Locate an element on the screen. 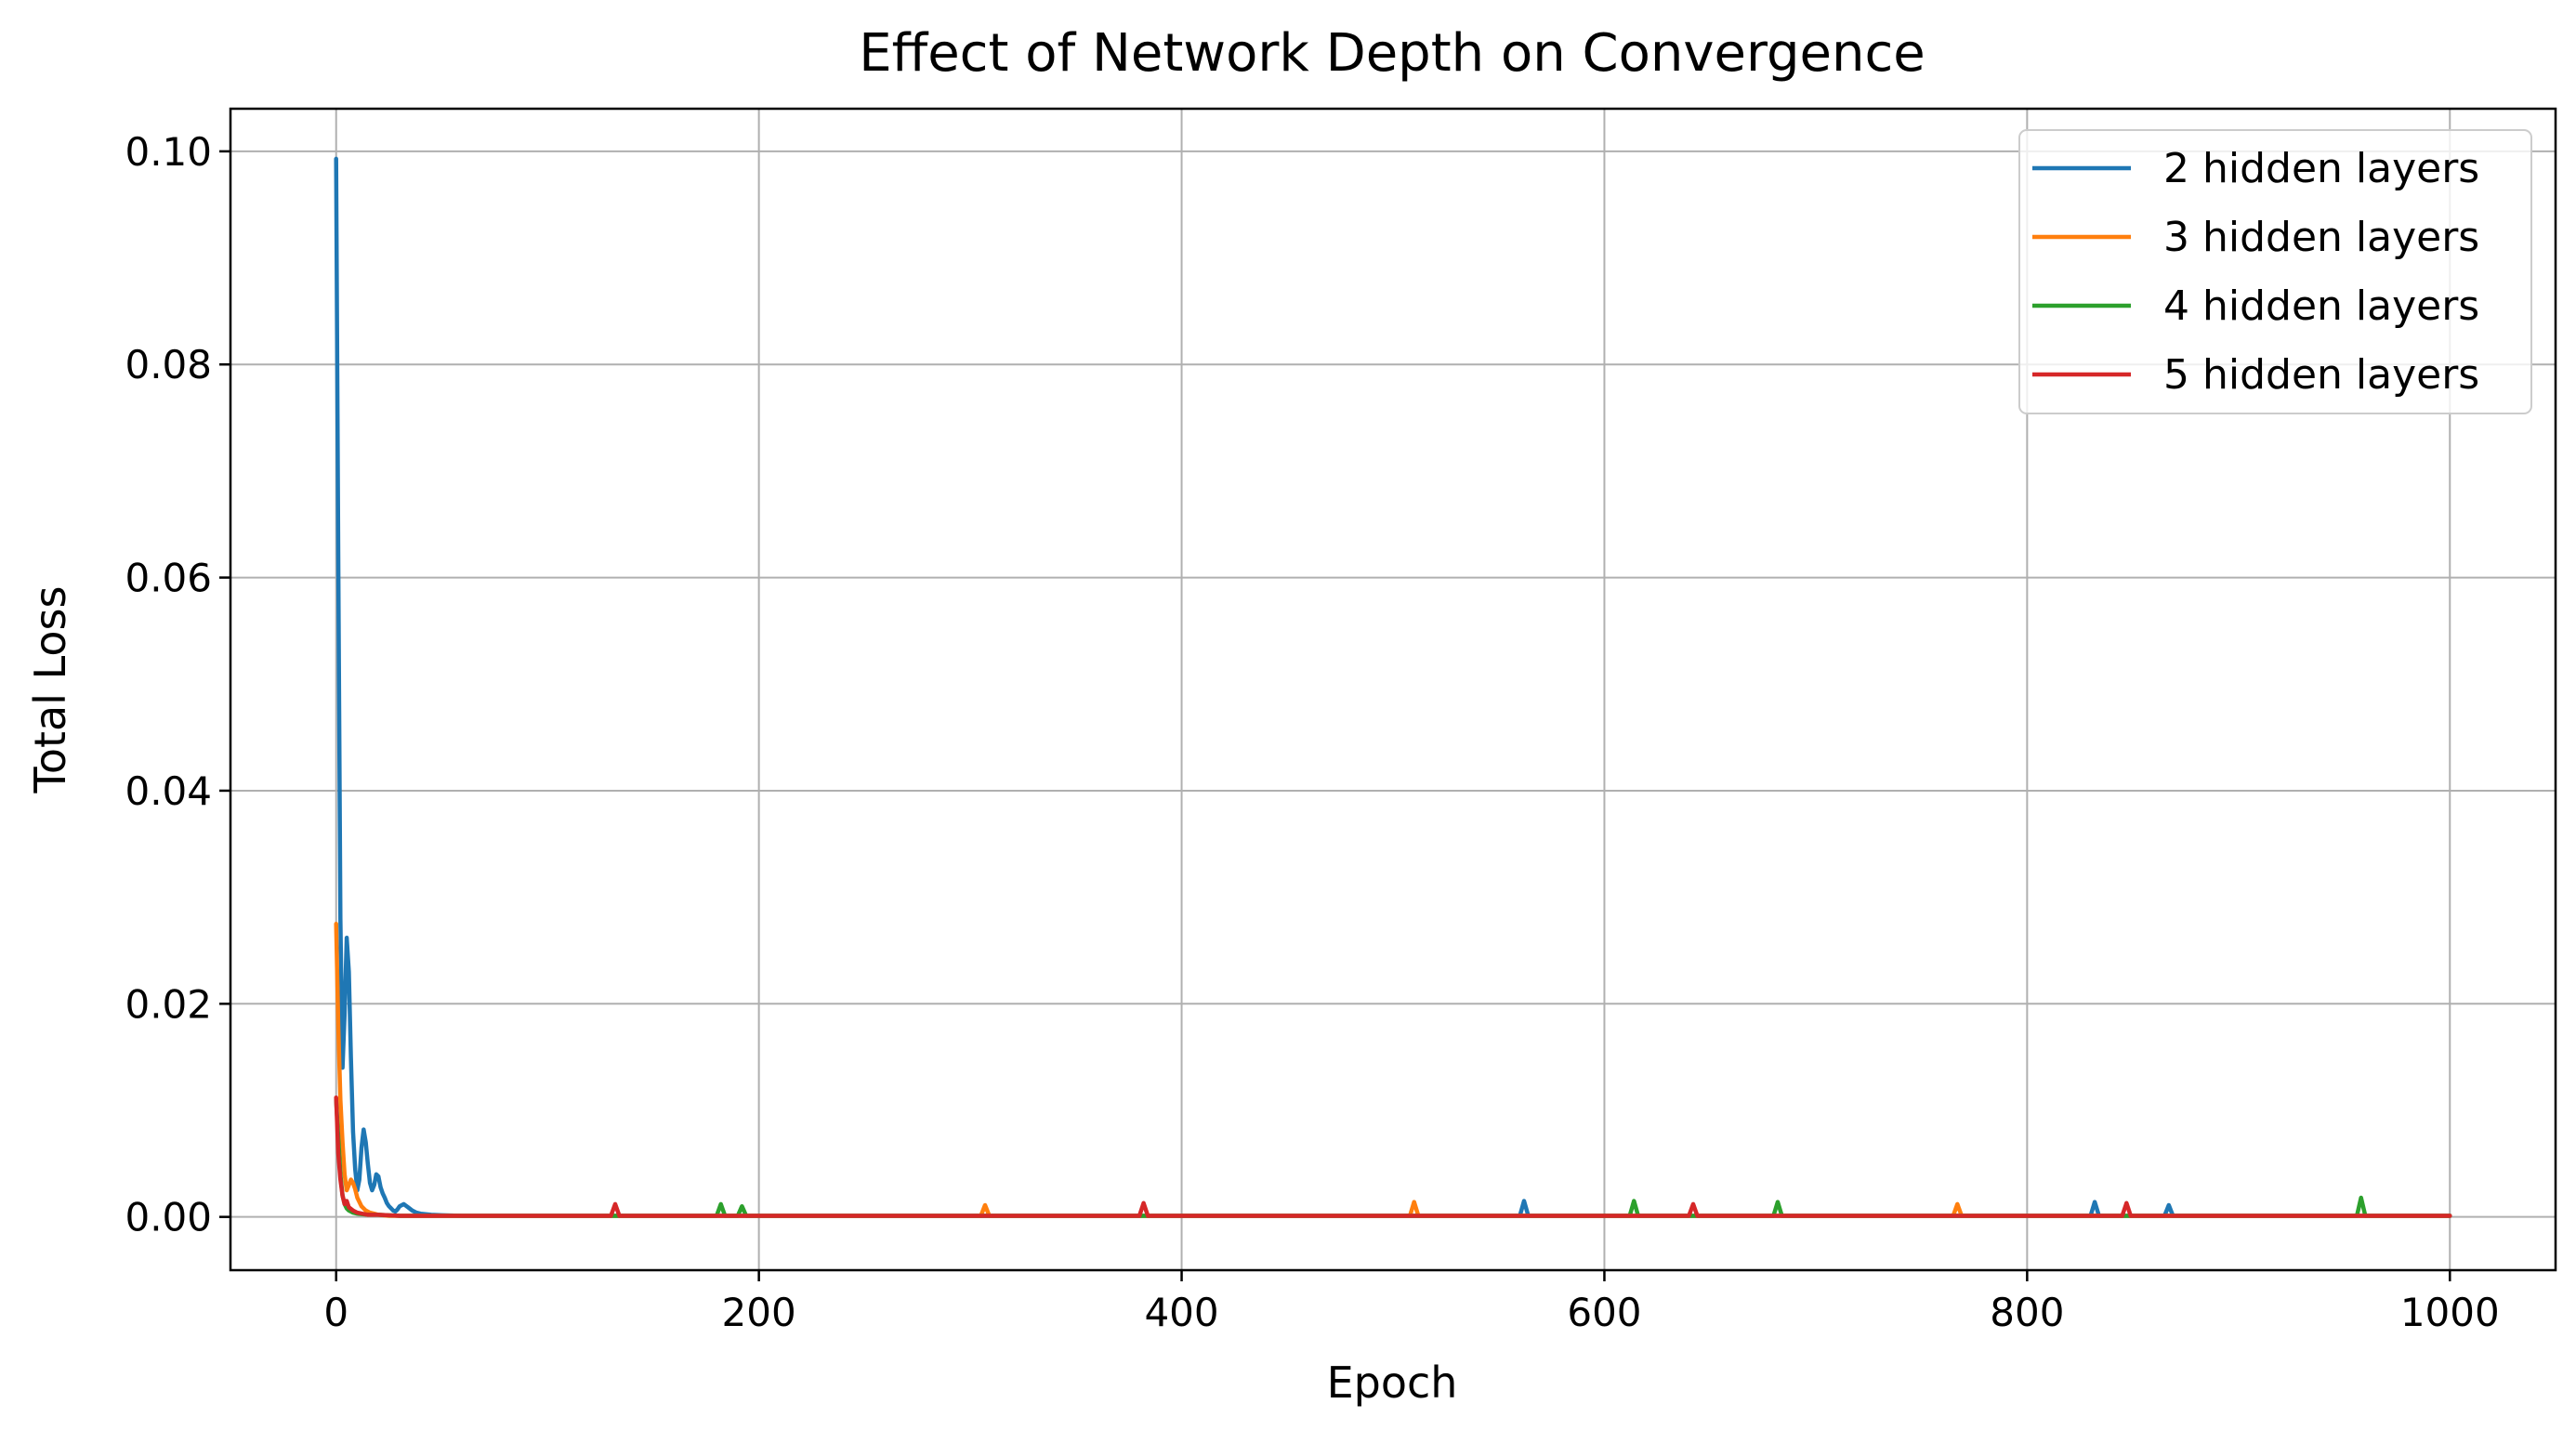 The image size is (2576, 1430). y-tick-label: 0.06 is located at coordinates (168, 578).